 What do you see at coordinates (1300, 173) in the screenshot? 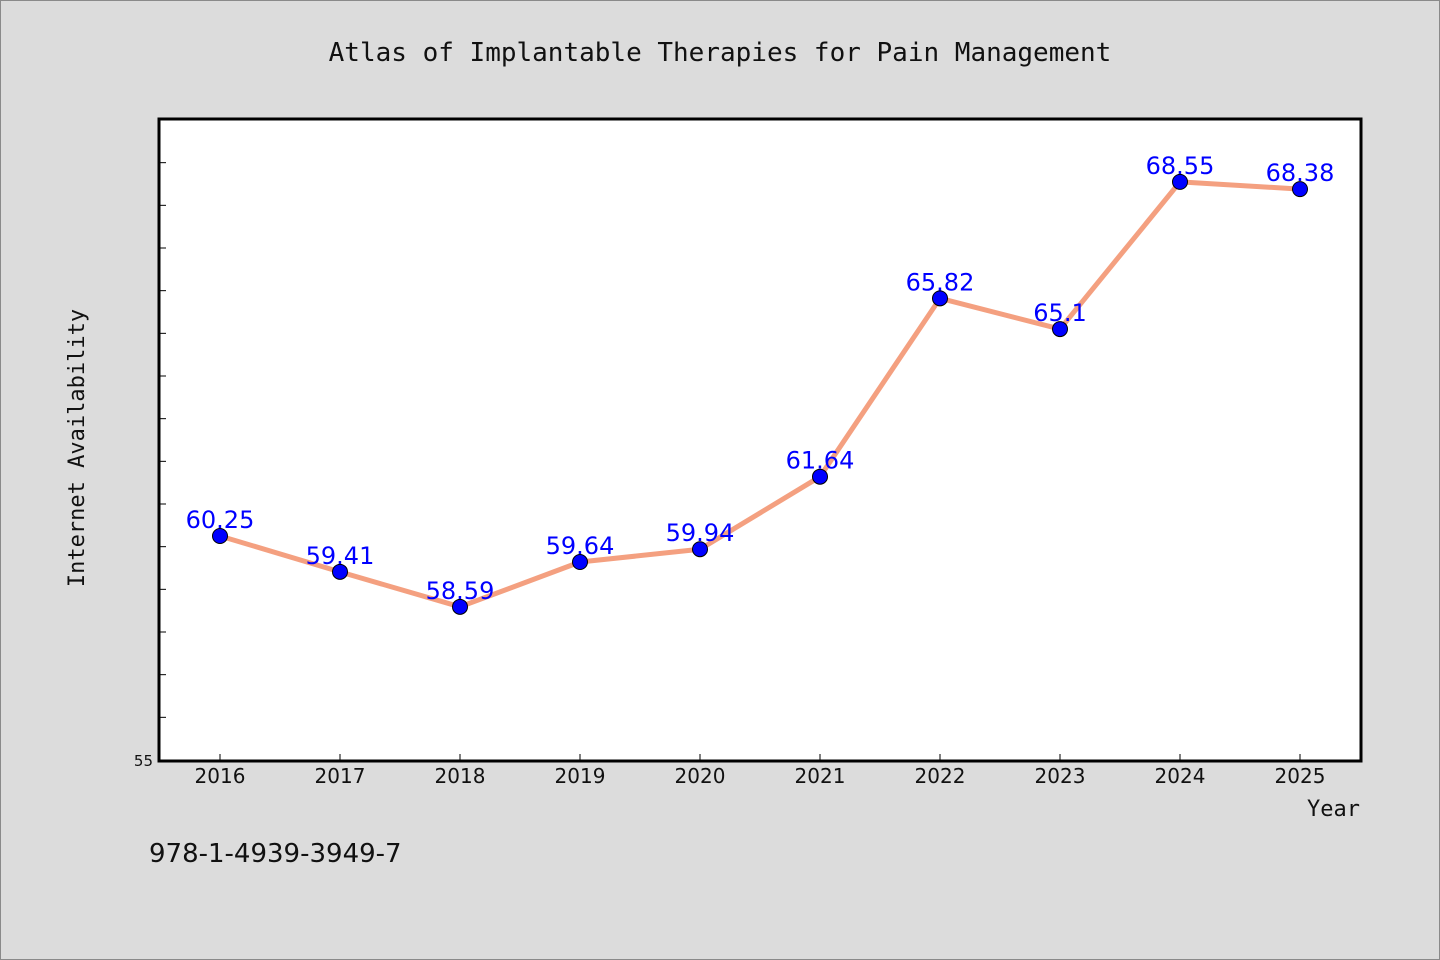
I see `data-label: 68.38` at bounding box center [1300, 173].